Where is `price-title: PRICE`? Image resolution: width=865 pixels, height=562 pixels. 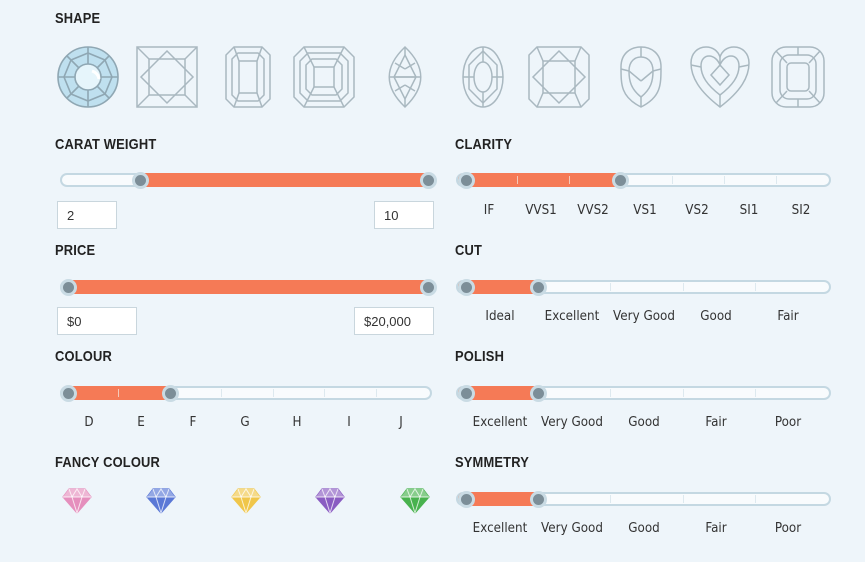
price-title: PRICE is located at coordinates (75, 250).